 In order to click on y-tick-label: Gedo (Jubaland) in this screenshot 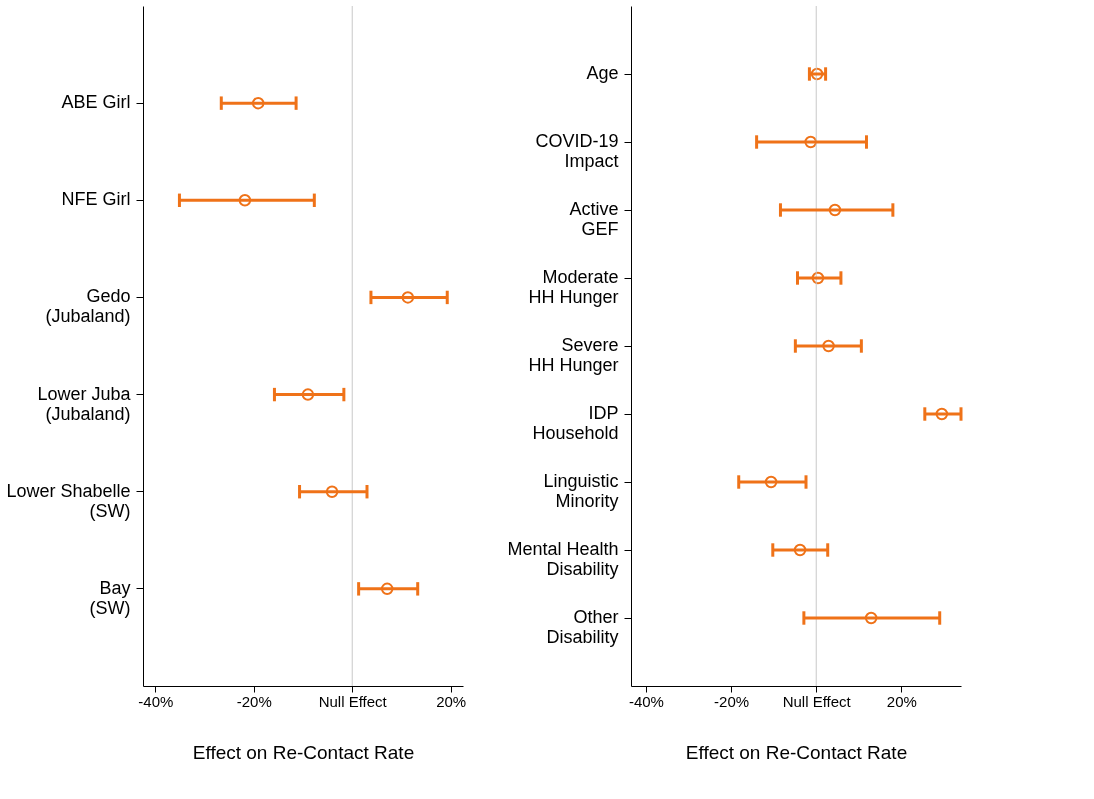, I will do `click(88, 306)`.